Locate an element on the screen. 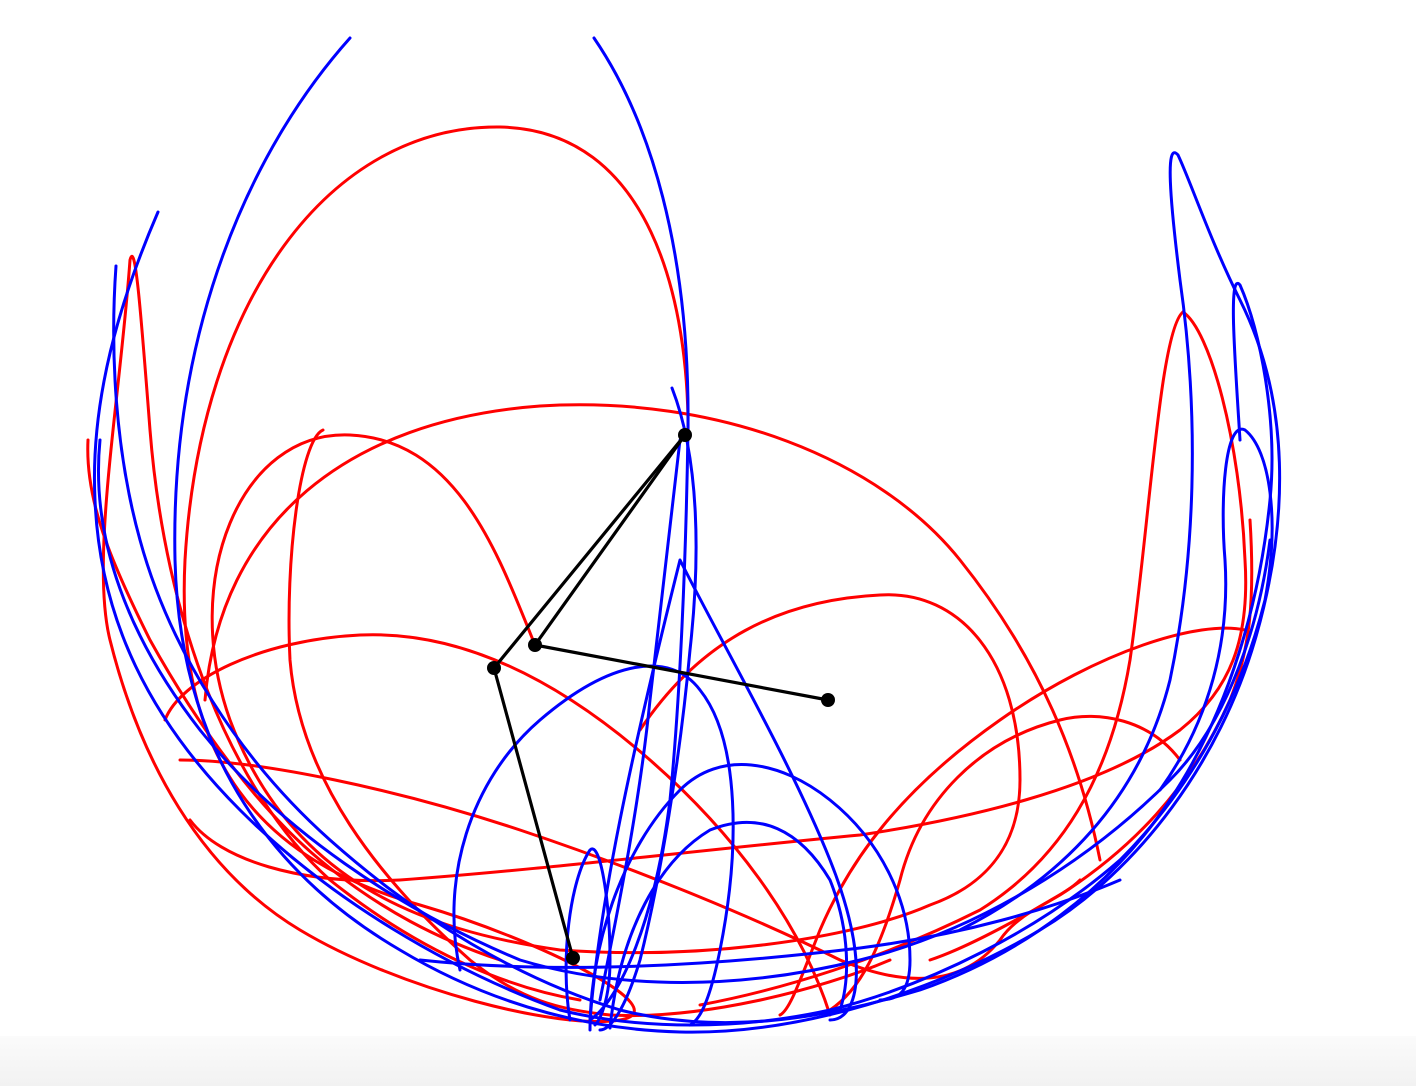  joints is located at coordinates (661, 696).